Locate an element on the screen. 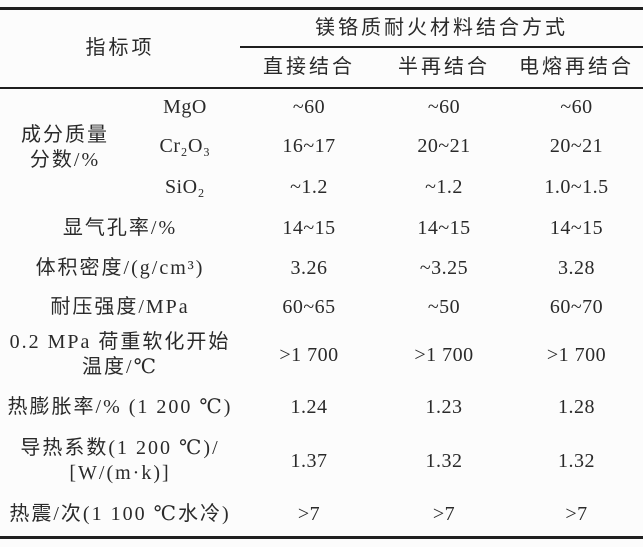 The width and height of the screenshot is (643, 547). table-row: 热震/次(1 100 ℃水冷) >7 >7 >7 is located at coordinates (321, 515).